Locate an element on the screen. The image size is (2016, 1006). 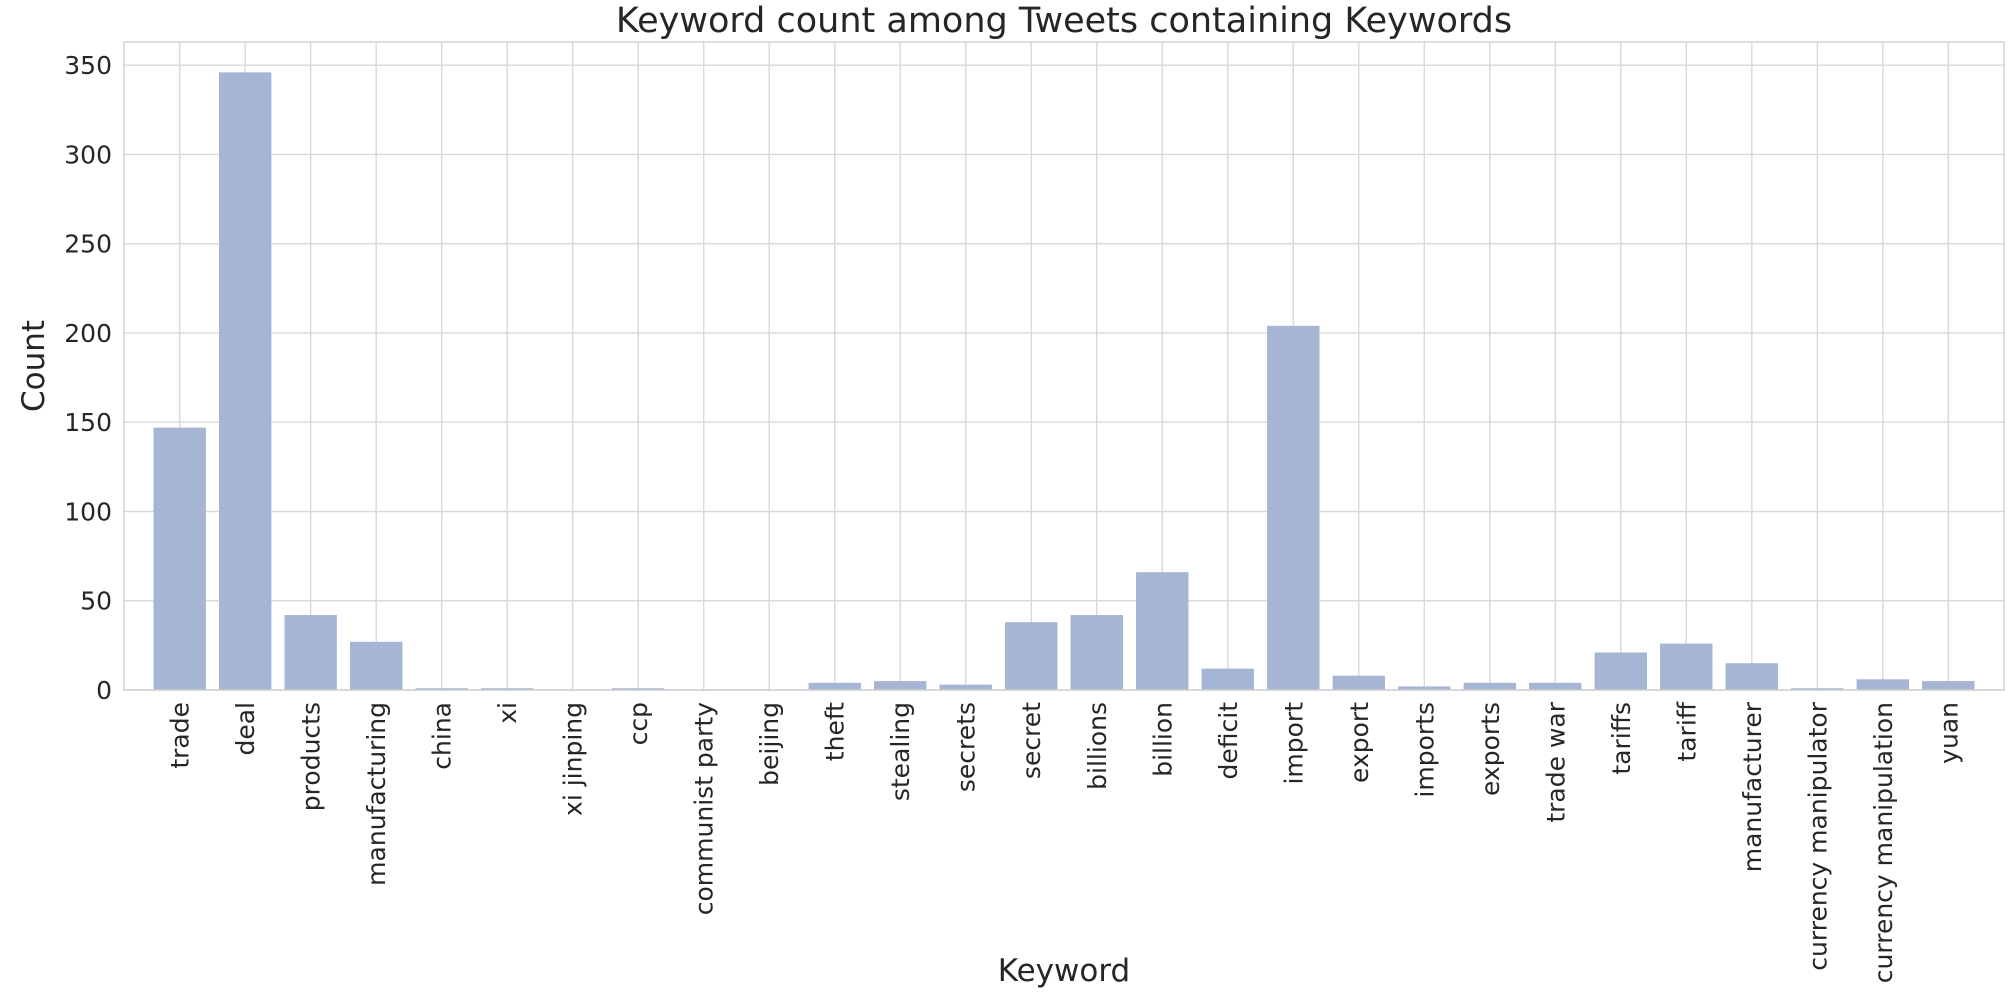
y-tick-label: 300 is located at coordinates (88, 154).